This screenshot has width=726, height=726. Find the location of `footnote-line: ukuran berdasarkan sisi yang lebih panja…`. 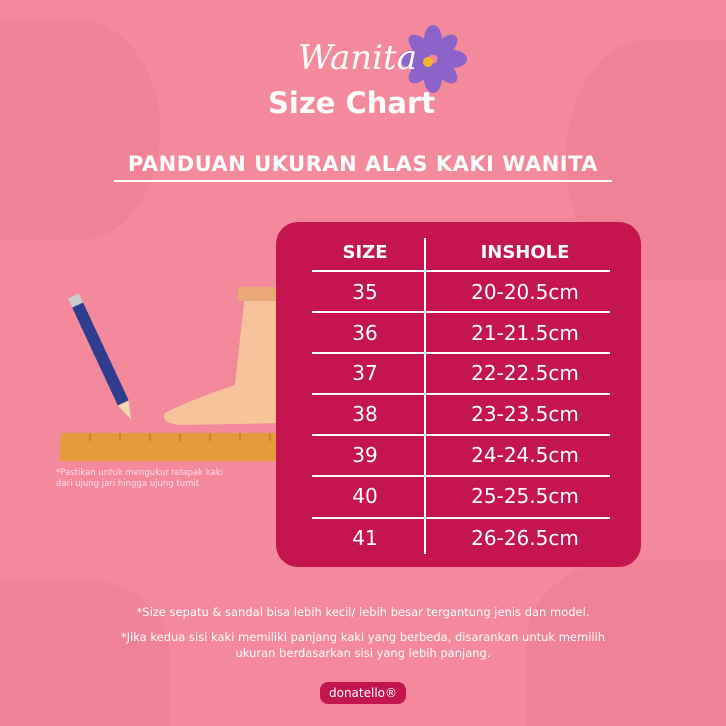

footnote-line: ukuran berdasarkan sisi yang lebih panja… is located at coordinates (363, 653).